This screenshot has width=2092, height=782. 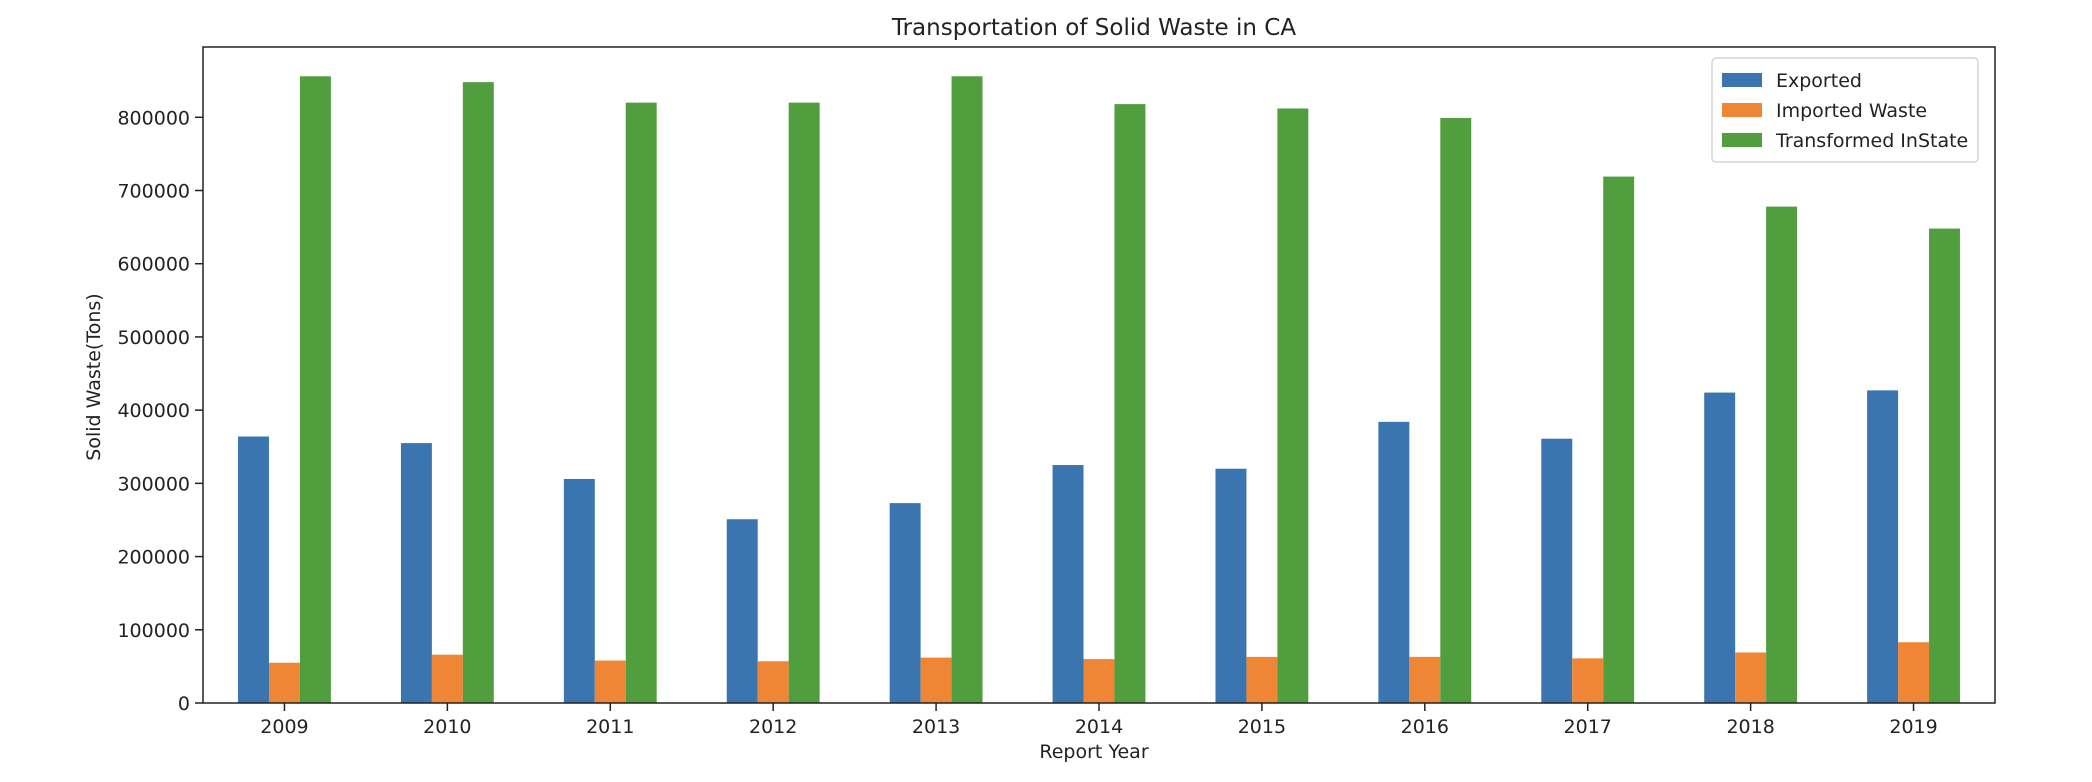 I want to click on bar-imported-waste-2016, so click(x=1425, y=679).